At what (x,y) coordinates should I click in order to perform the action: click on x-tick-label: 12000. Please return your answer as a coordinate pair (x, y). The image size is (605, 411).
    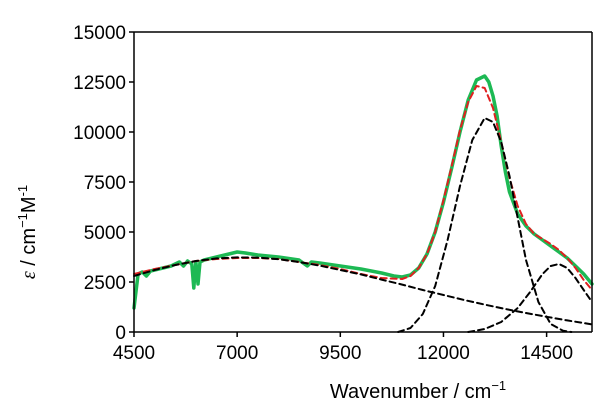
    Looking at the image, I should click on (443, 353).